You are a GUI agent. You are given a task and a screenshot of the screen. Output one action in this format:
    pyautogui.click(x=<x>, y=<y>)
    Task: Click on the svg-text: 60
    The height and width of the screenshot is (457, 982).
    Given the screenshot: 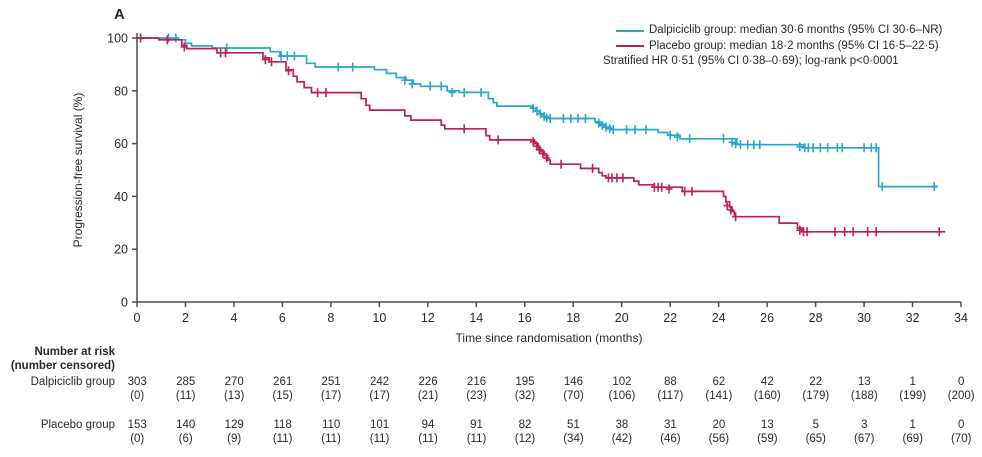 What is the action you would take?
    pyautogui.click(x=121, y=144)
    